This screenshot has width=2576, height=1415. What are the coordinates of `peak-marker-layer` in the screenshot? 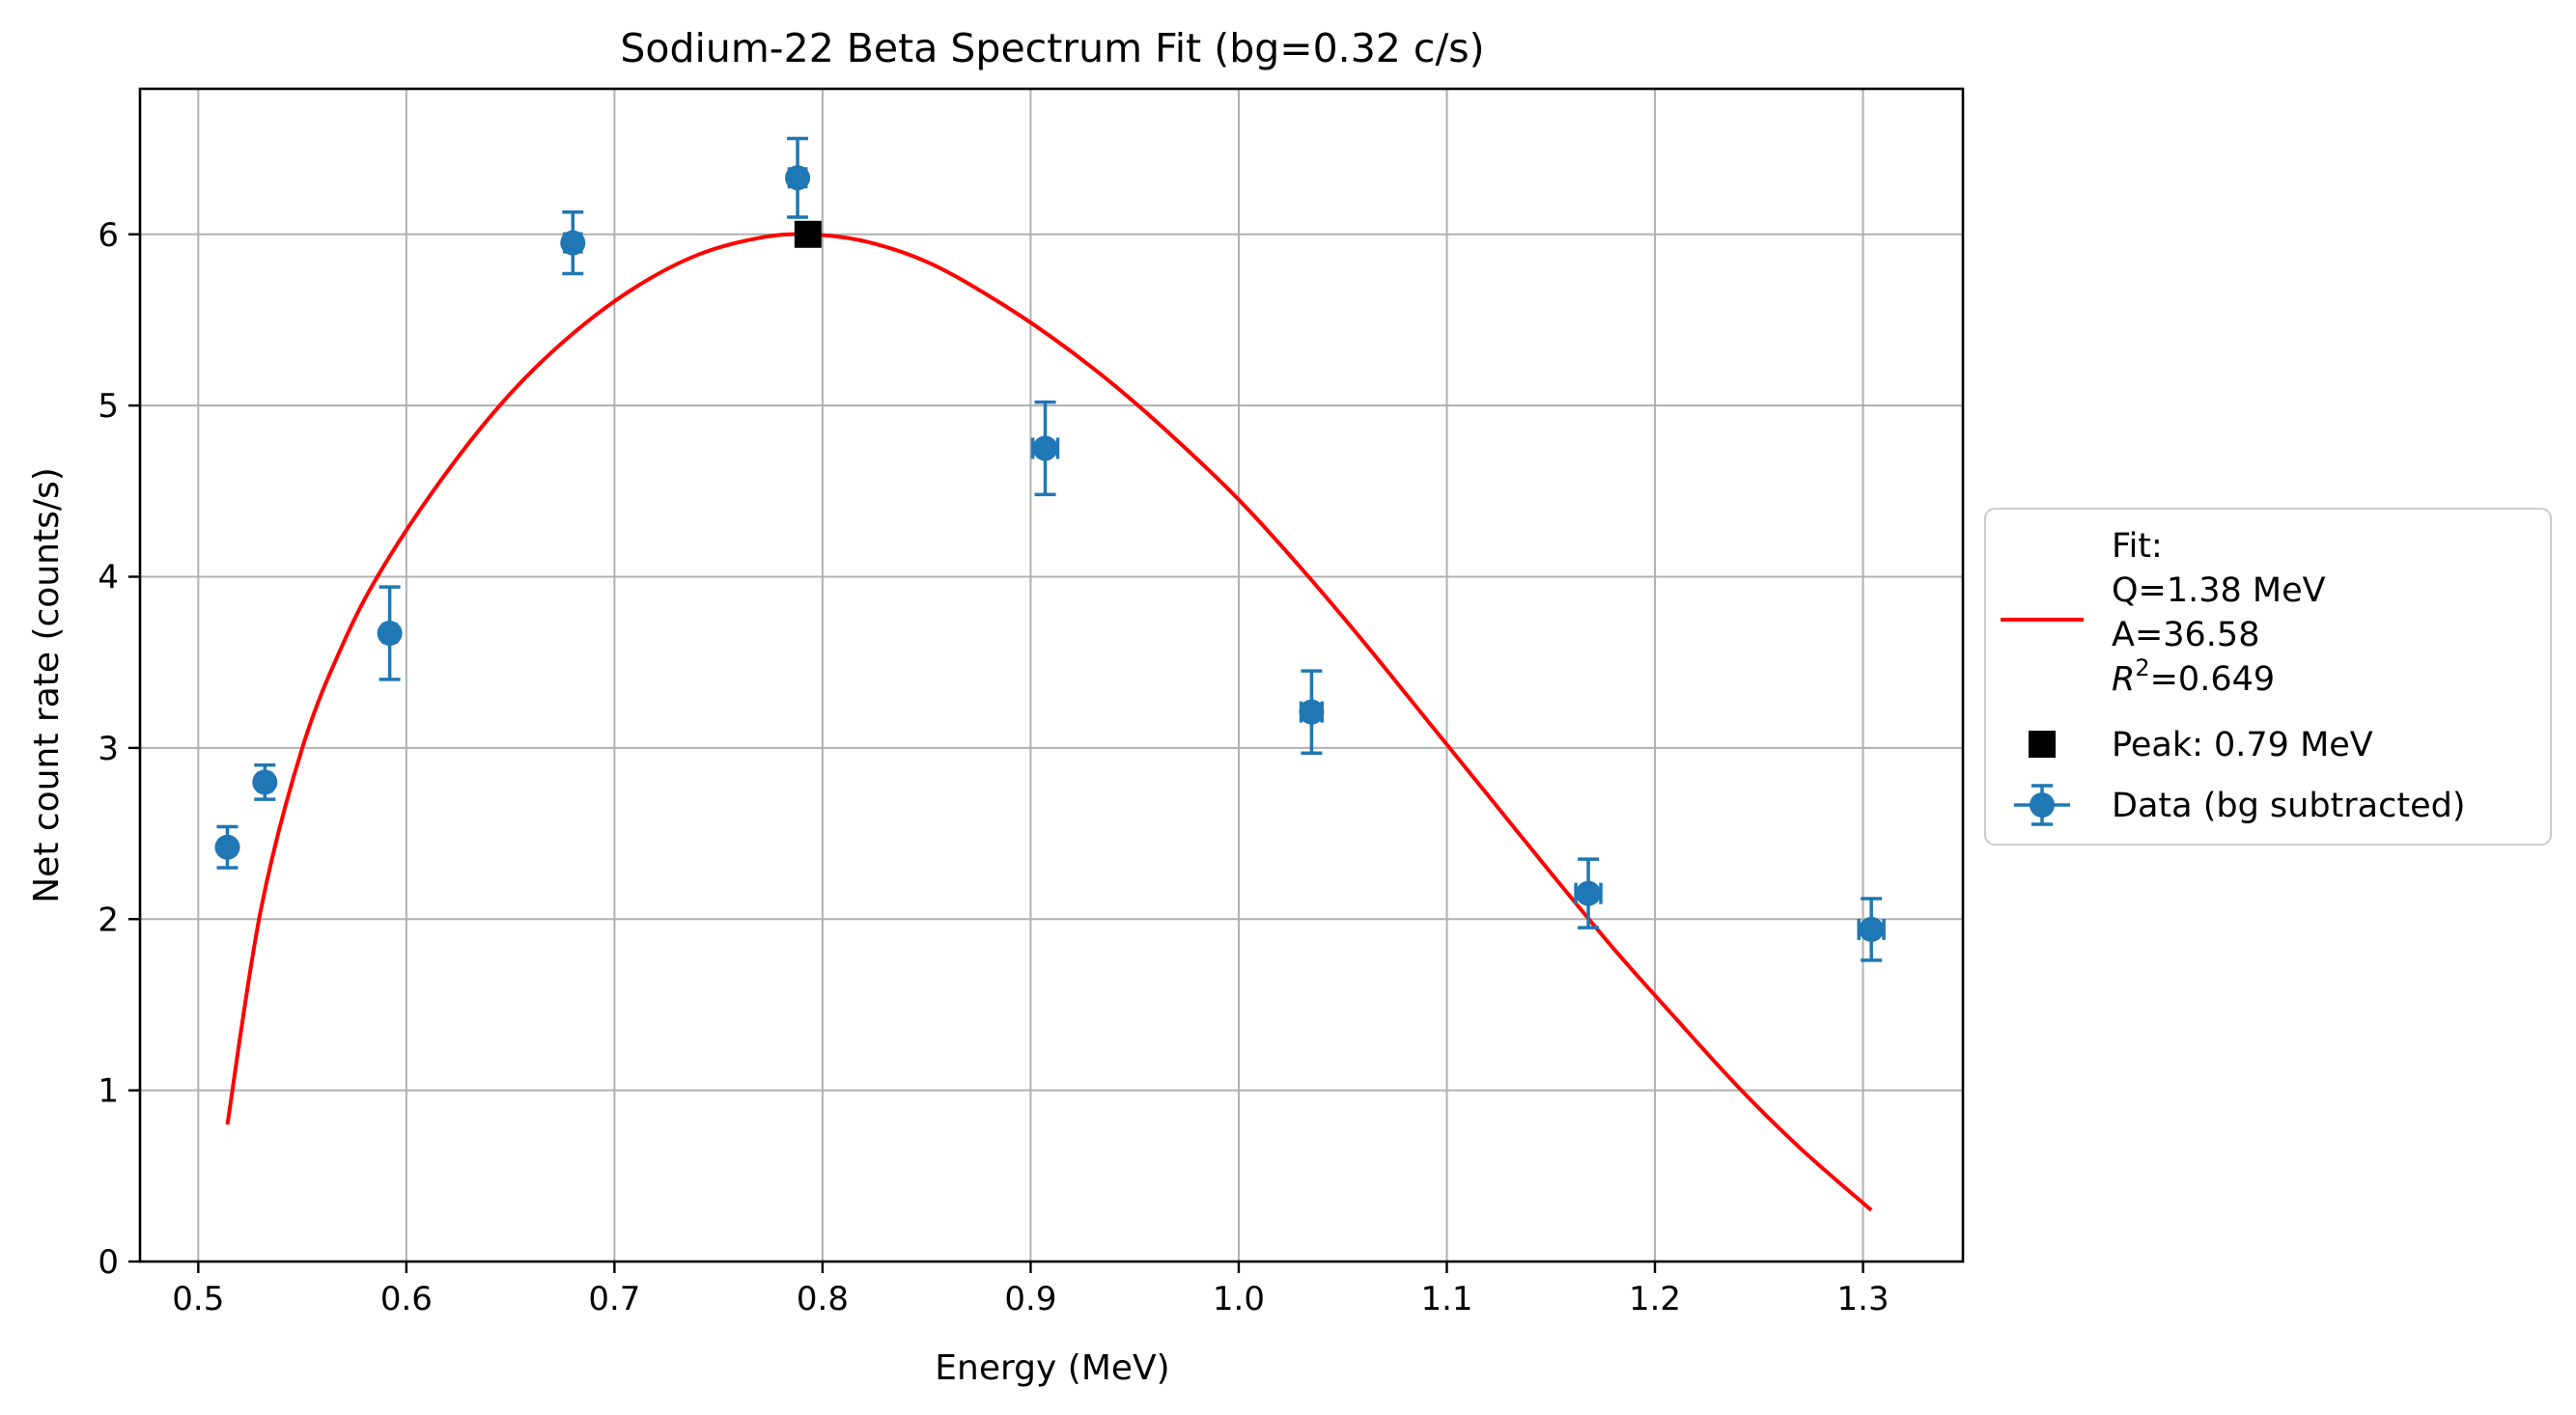 It's located at (808, 234).